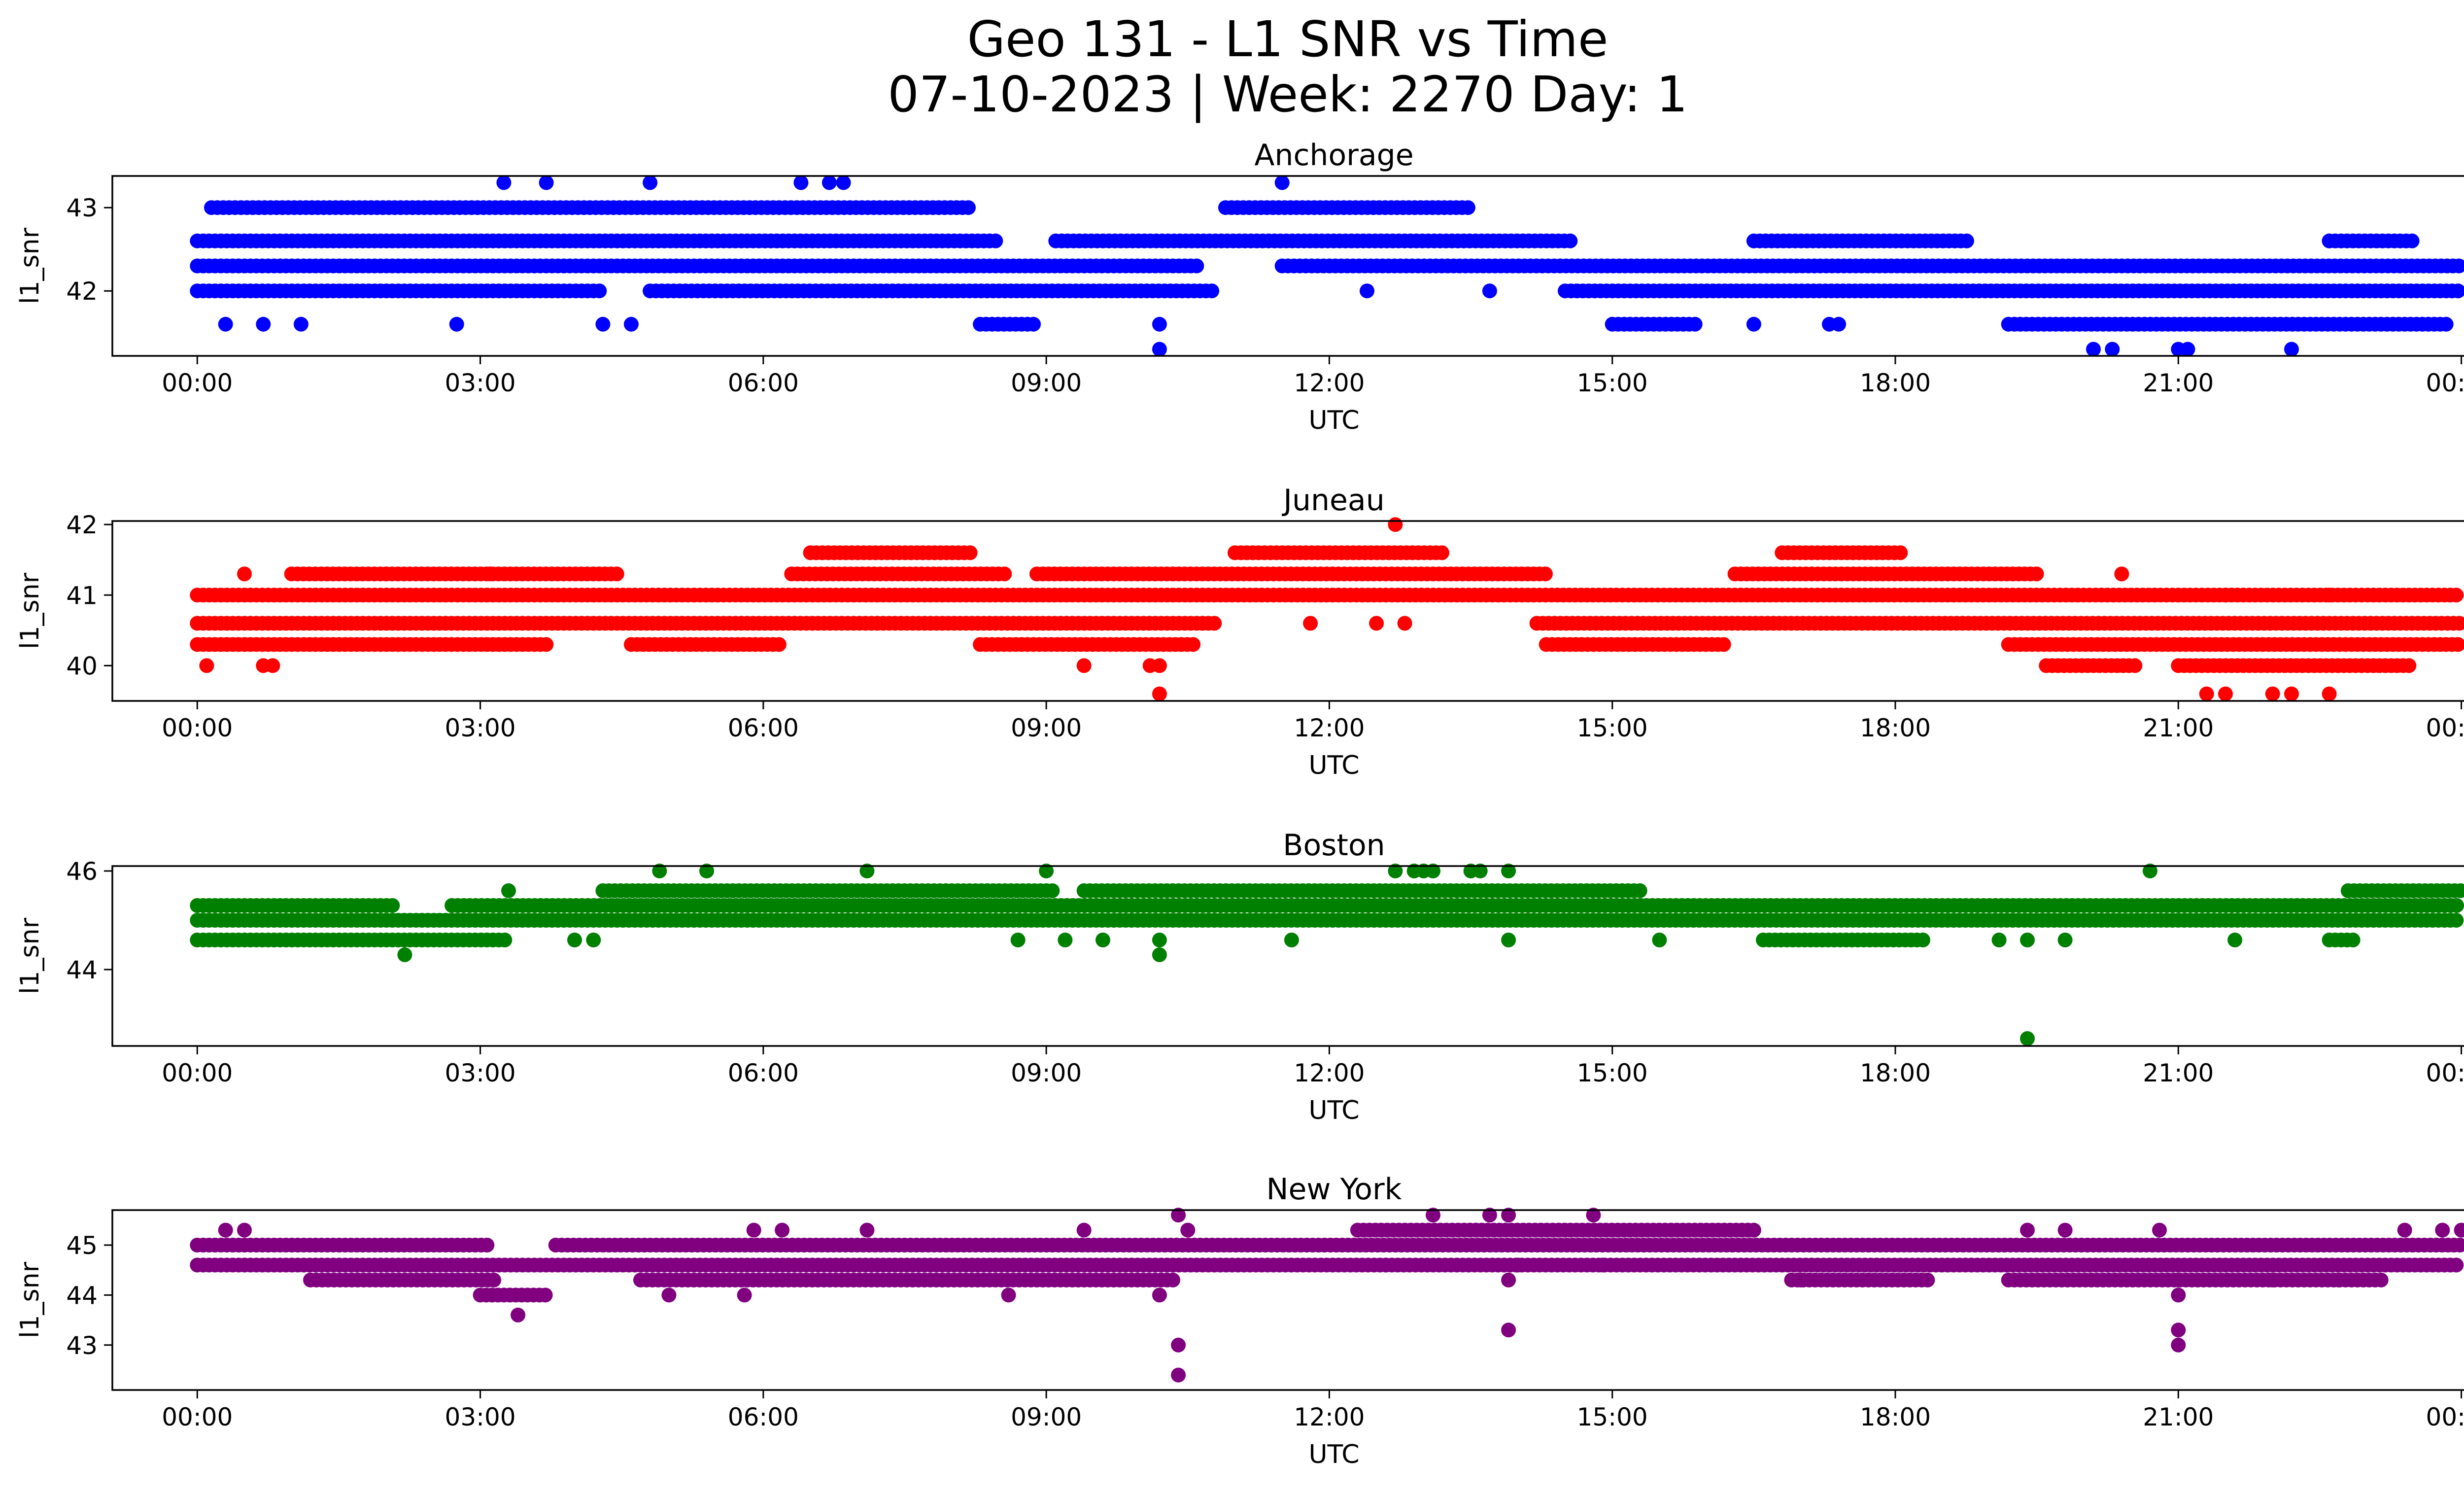  What do you see at coordinates (1612, 1417) in the screenshot?
I see `x-tick-label: 15:00` at bounding box center [1612, 1417].